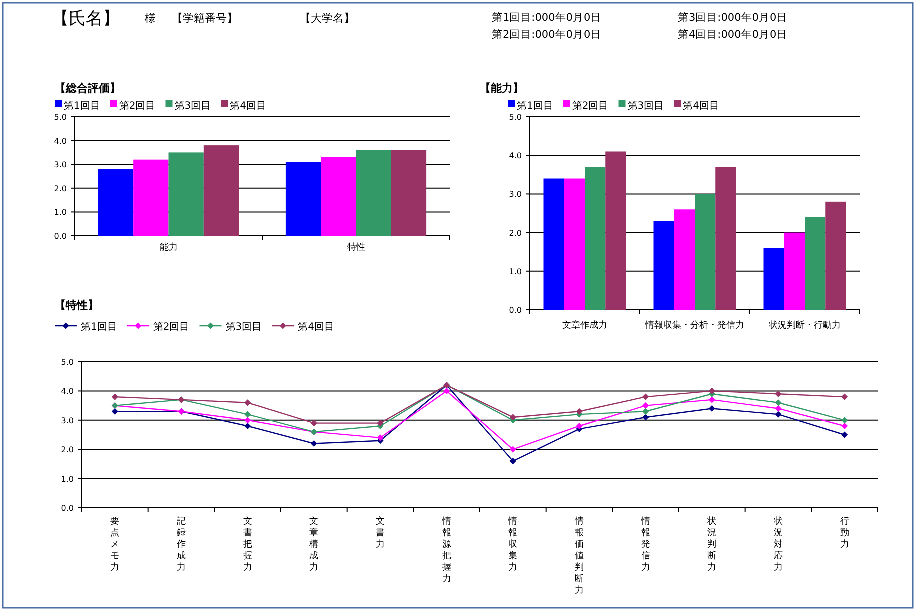 The width and height of the screenshot is (916, 611). Describe the element at coordinates (205, 18) in the screenshot. I see `text: 【学籍番号】` at that location.